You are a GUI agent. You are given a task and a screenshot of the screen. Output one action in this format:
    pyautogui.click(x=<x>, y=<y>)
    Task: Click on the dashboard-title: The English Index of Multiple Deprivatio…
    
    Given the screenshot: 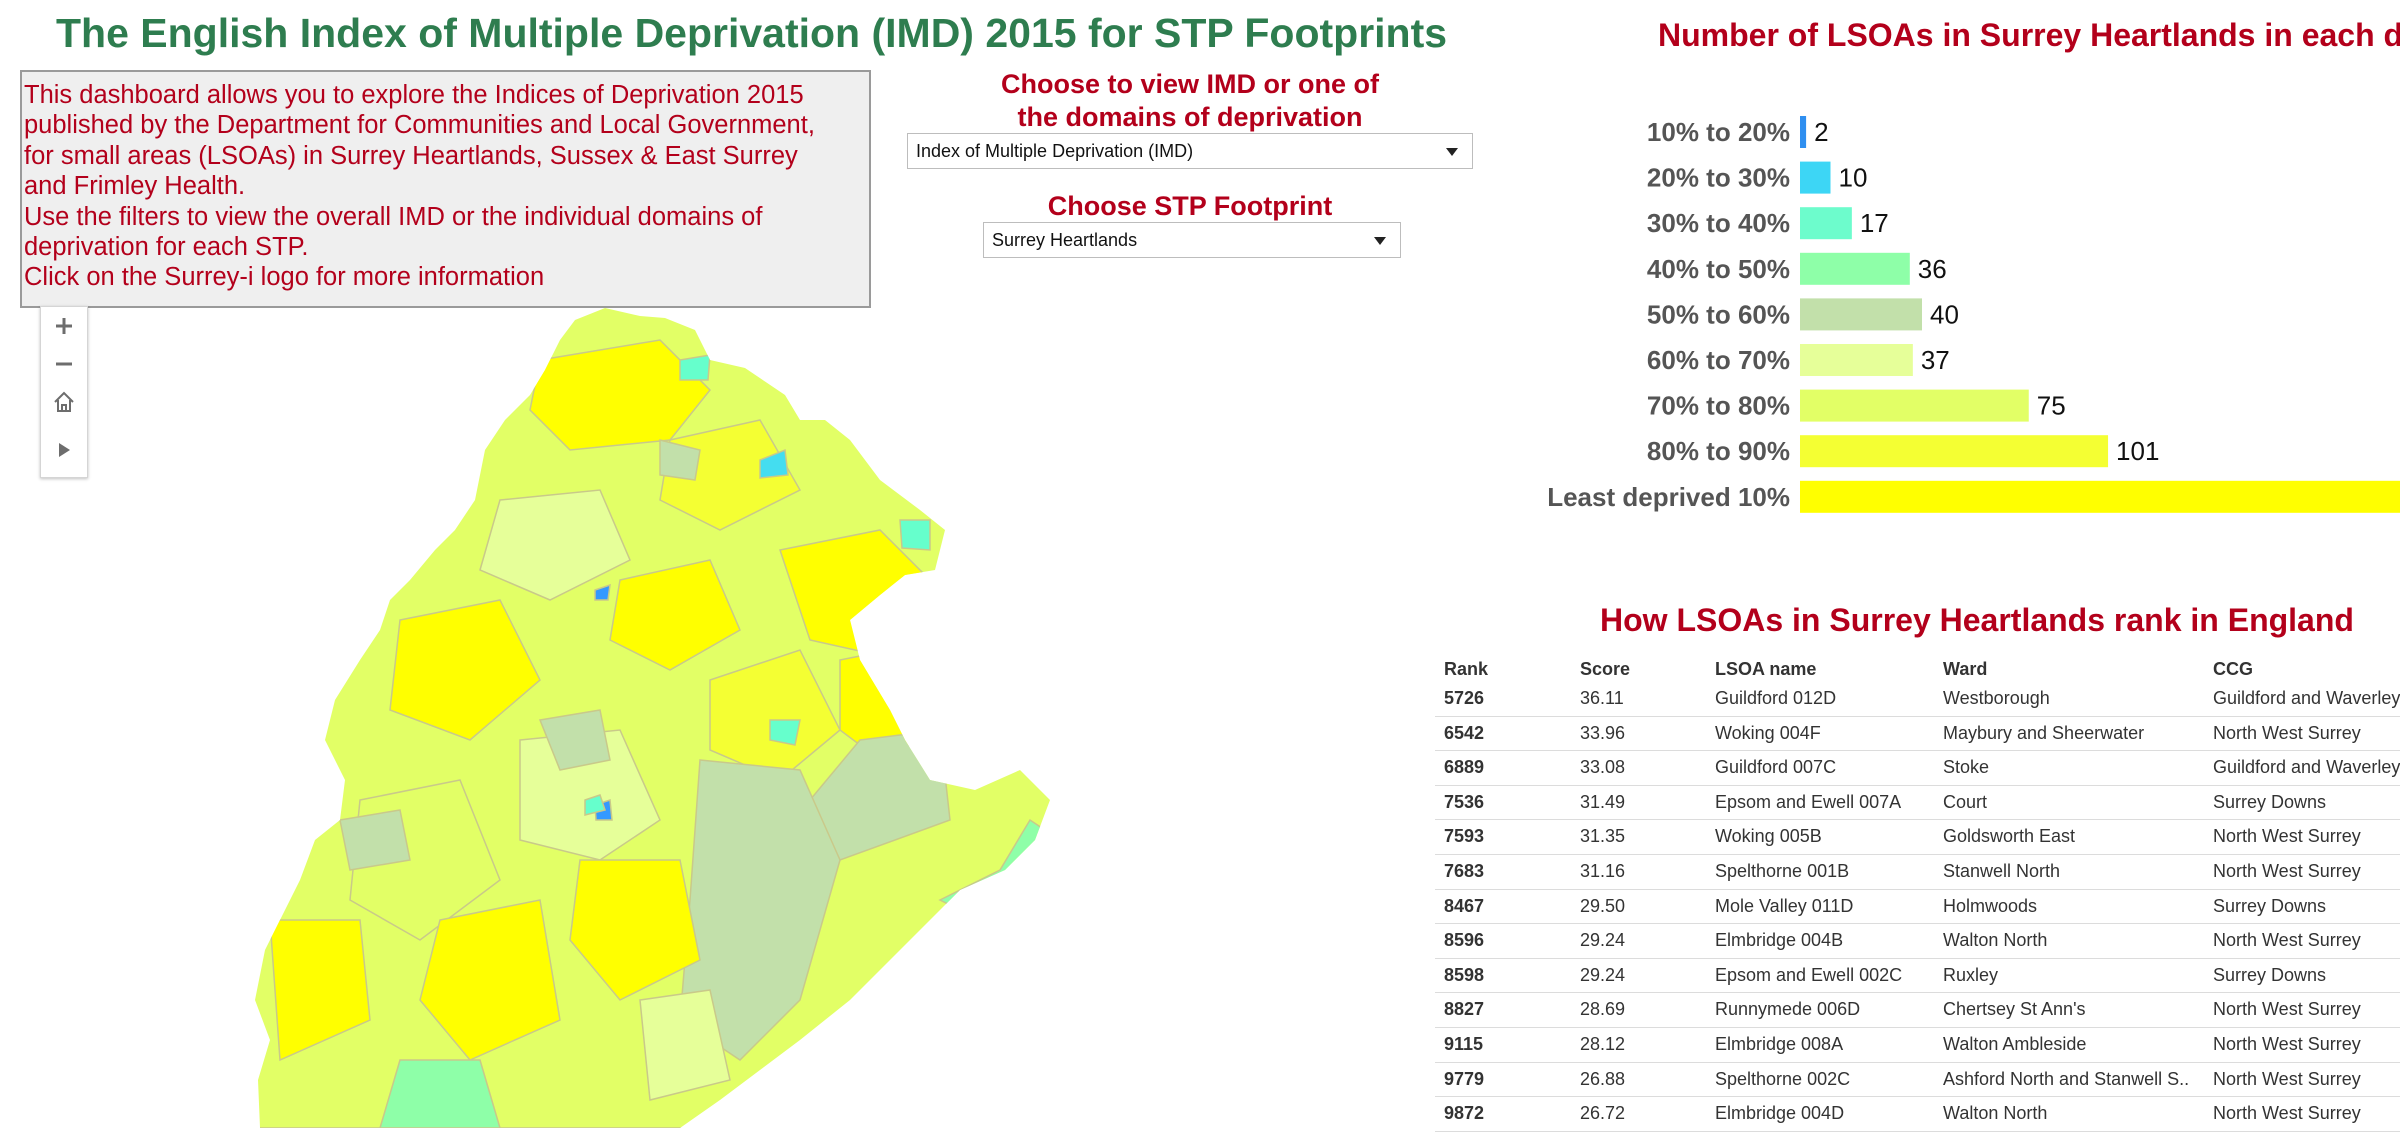 What is the action you would take?
    pyautogui.click(x=752, y=33)
    